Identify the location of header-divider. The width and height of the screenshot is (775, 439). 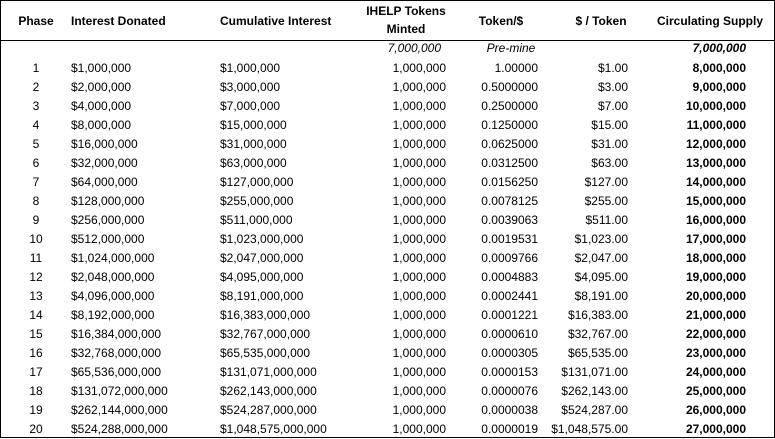
(387, 40).